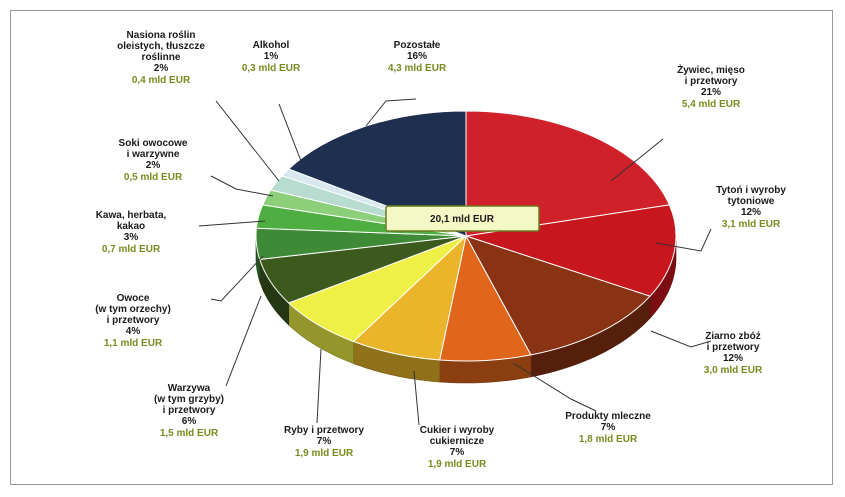  Describe the element at coordinates (153, 154) in the screenshot. I see `slice-name: i warzywne` at that location.